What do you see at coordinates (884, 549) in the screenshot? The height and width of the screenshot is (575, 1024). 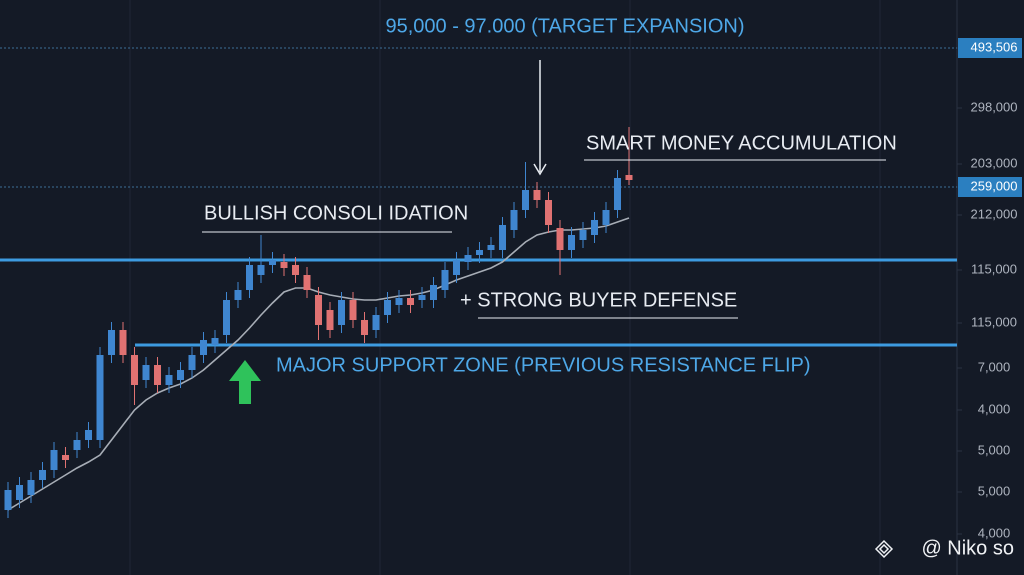 I see `logo` at bounding box center [884, 549].